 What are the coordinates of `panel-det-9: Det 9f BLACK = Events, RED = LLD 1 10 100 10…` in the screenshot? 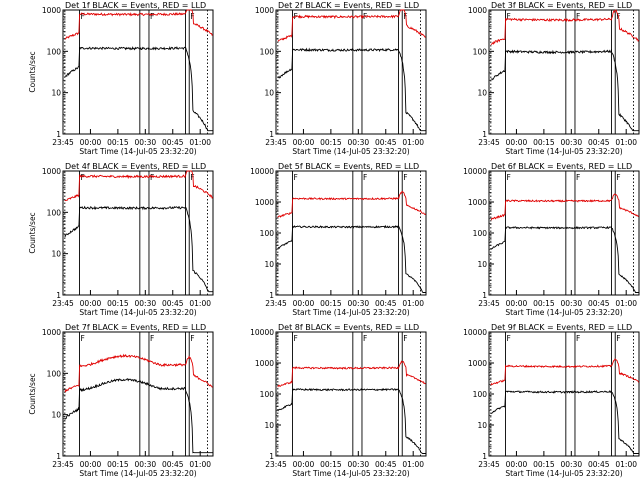 It's located at (551, 400).